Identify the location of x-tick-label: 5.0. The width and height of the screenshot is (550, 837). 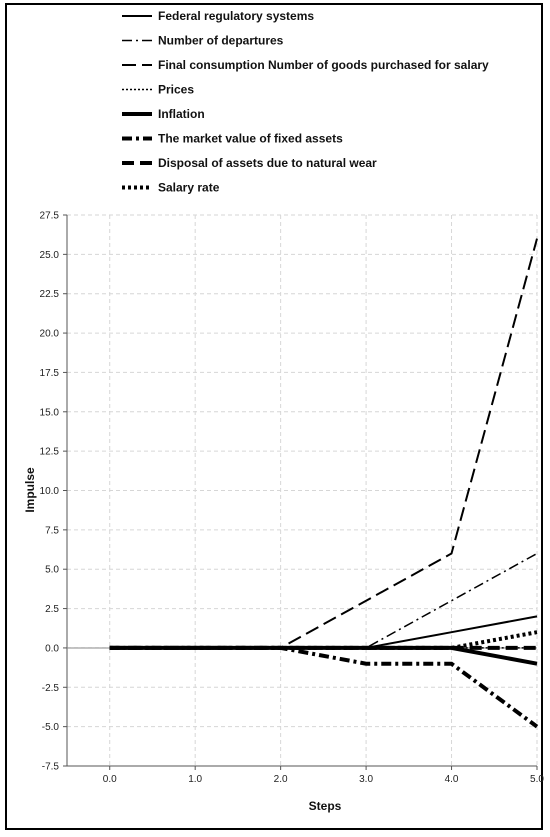
(537, 779).